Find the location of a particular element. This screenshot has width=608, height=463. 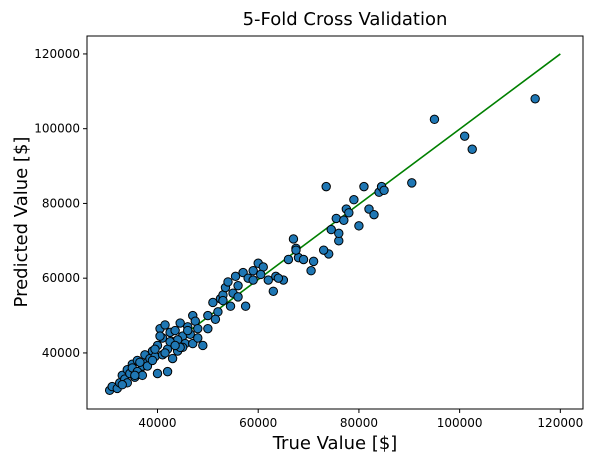

x-tick-label: 120000 is located at coordinates (560, 423).